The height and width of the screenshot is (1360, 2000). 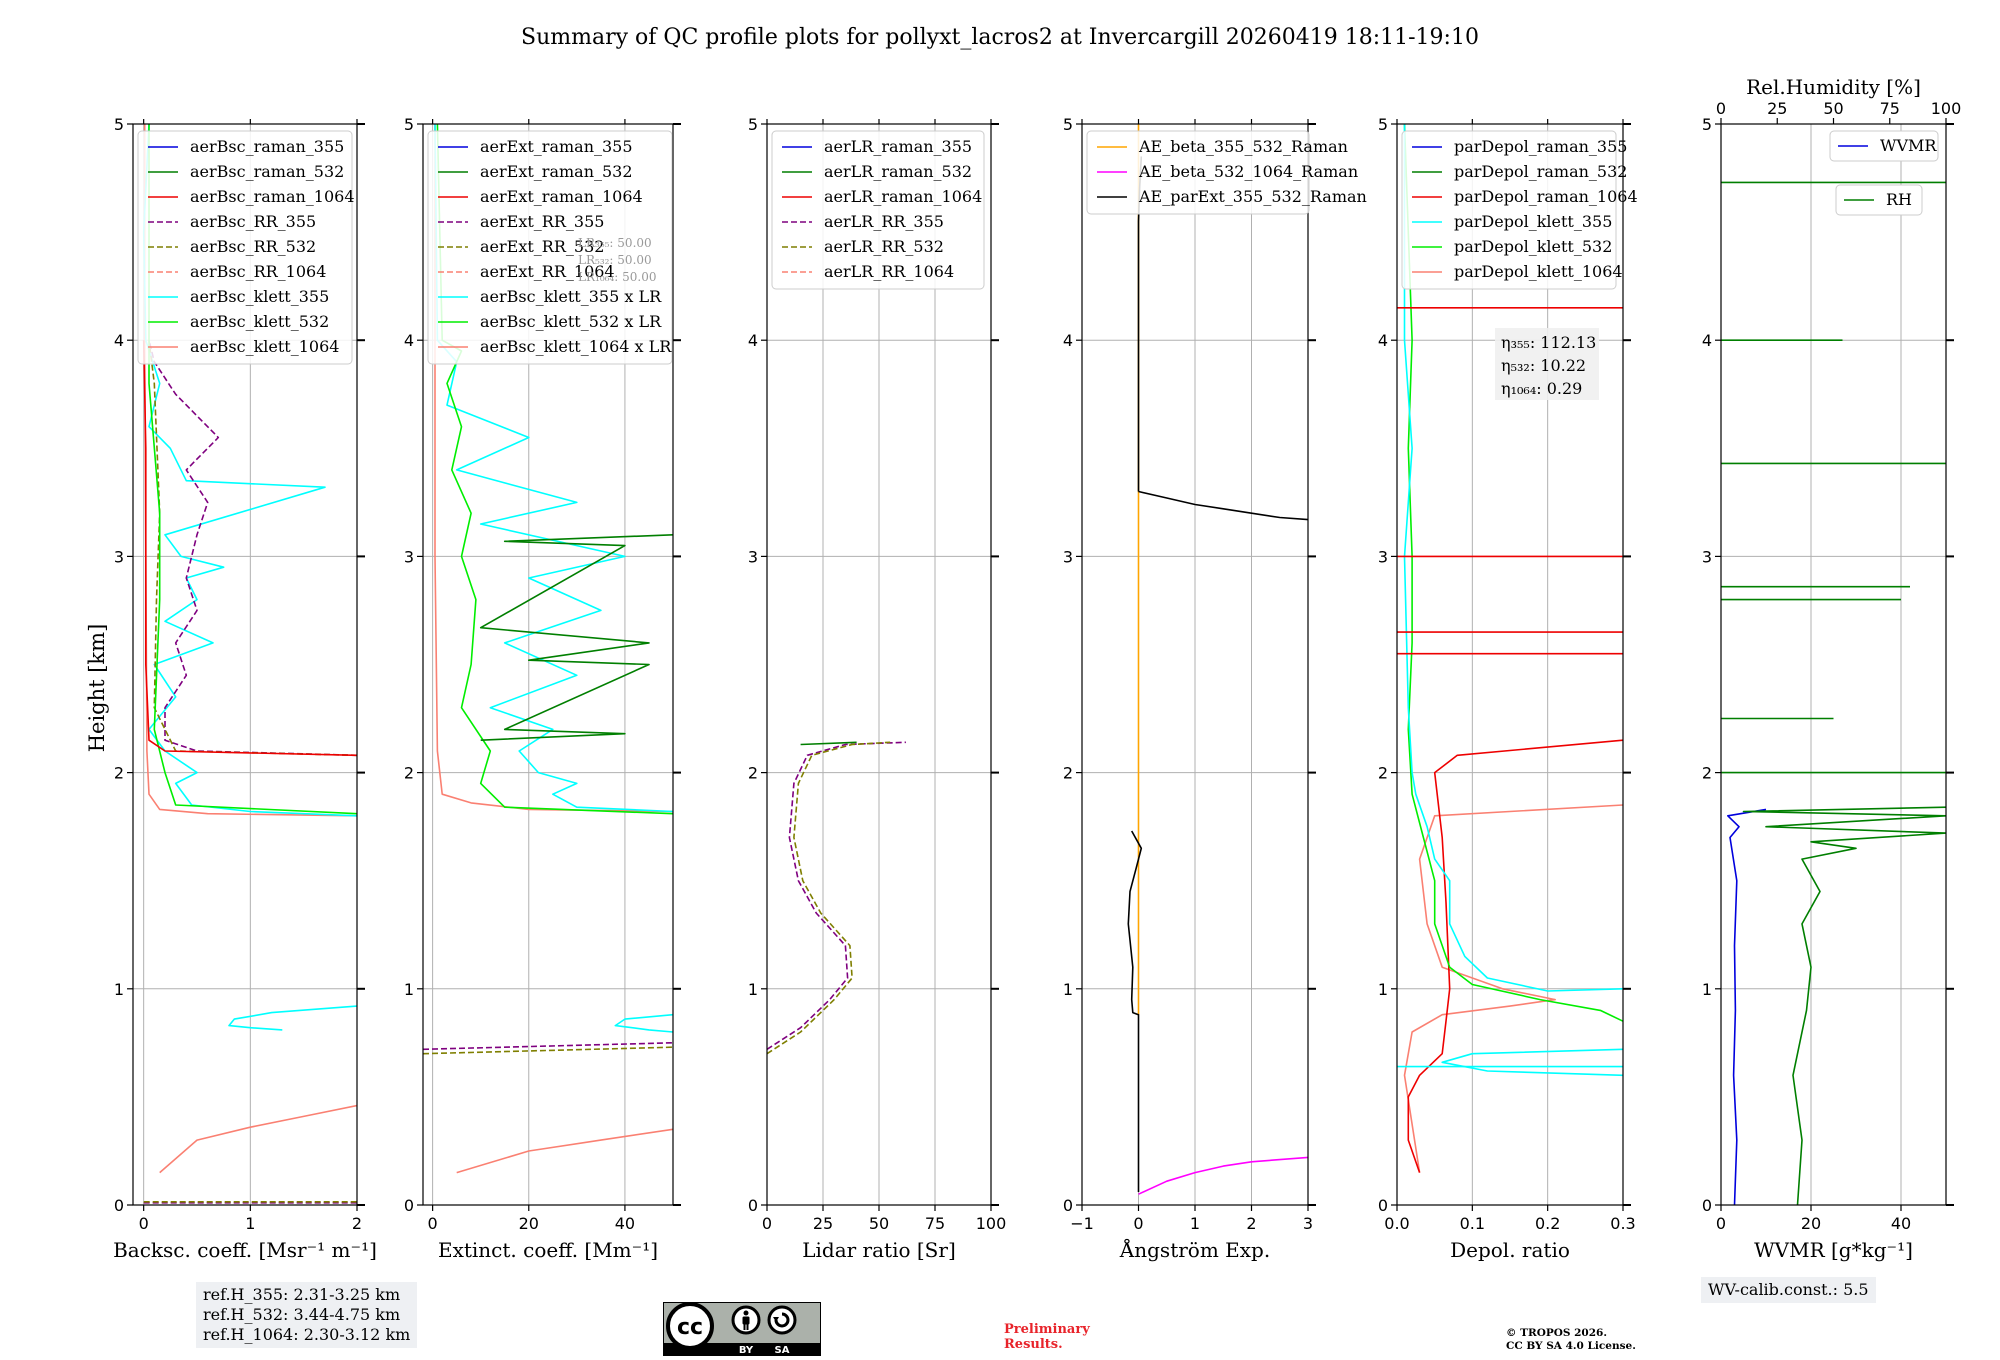 What do you see at coordinates (542, 246) in the screenshot?
I see `legend-label: aerExt_RR_532` at bounding box center [542, 246].